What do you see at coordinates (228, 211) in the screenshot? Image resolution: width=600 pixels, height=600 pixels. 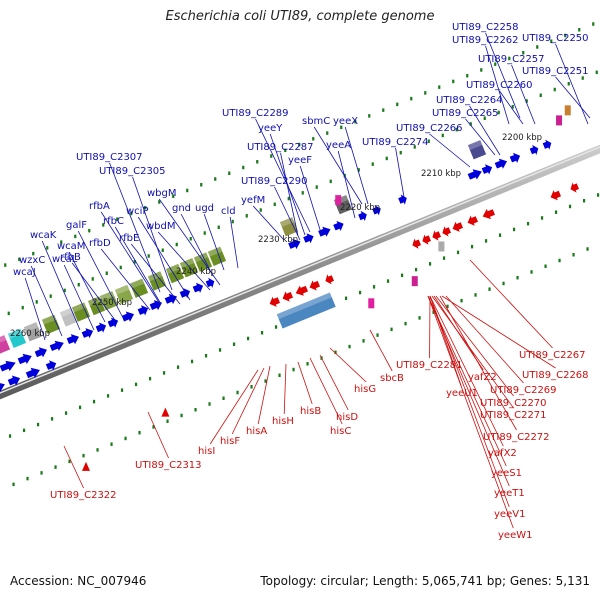 I see `forward-gene-label: cld` at bounding box center [228, 211].